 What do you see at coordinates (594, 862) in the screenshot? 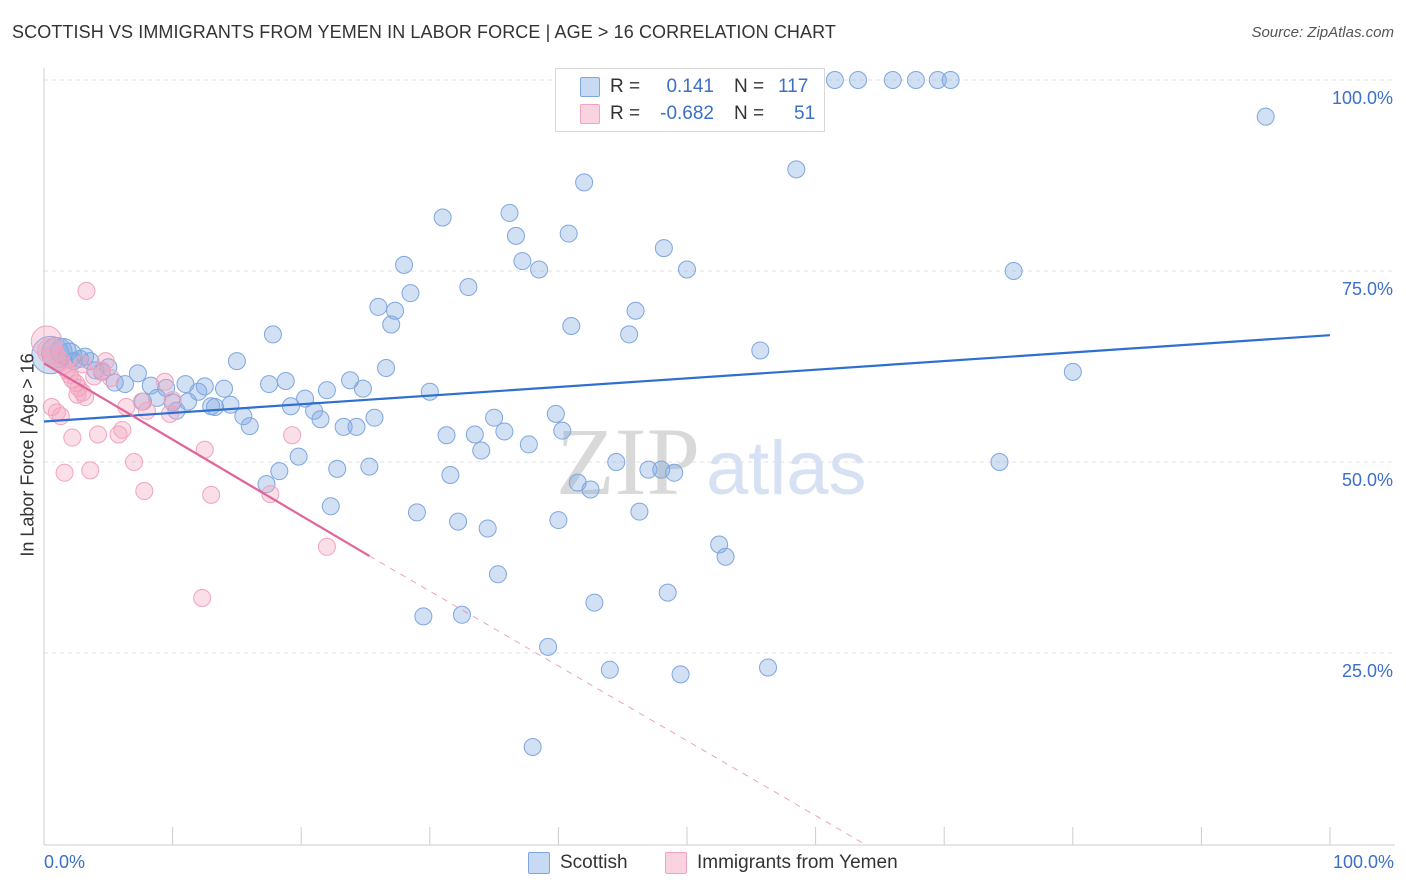
I see `series-legend-label: Scottish` at bounding box center [594, 862].